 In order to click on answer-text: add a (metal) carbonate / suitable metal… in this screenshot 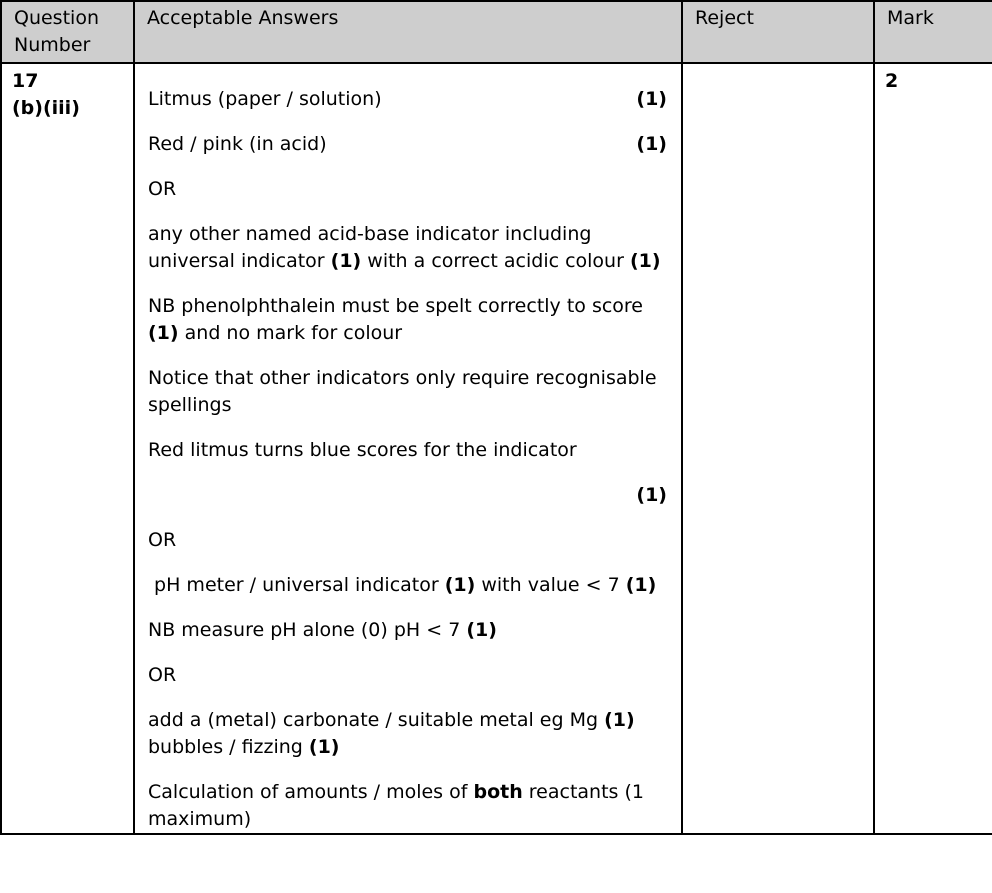, I will do `click(394, 733)`.